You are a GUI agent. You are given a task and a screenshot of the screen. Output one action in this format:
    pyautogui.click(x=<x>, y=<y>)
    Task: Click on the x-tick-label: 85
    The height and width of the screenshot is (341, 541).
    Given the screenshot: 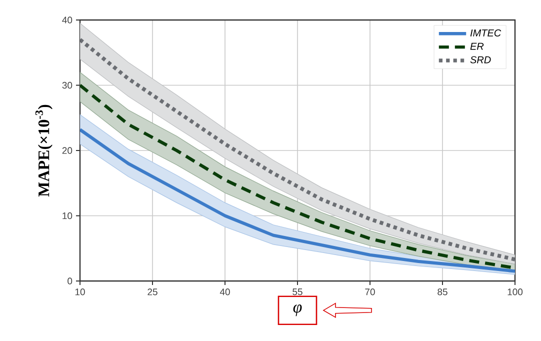 What is the action you would take?
    pyautogui.click(x=443, y=292)
    